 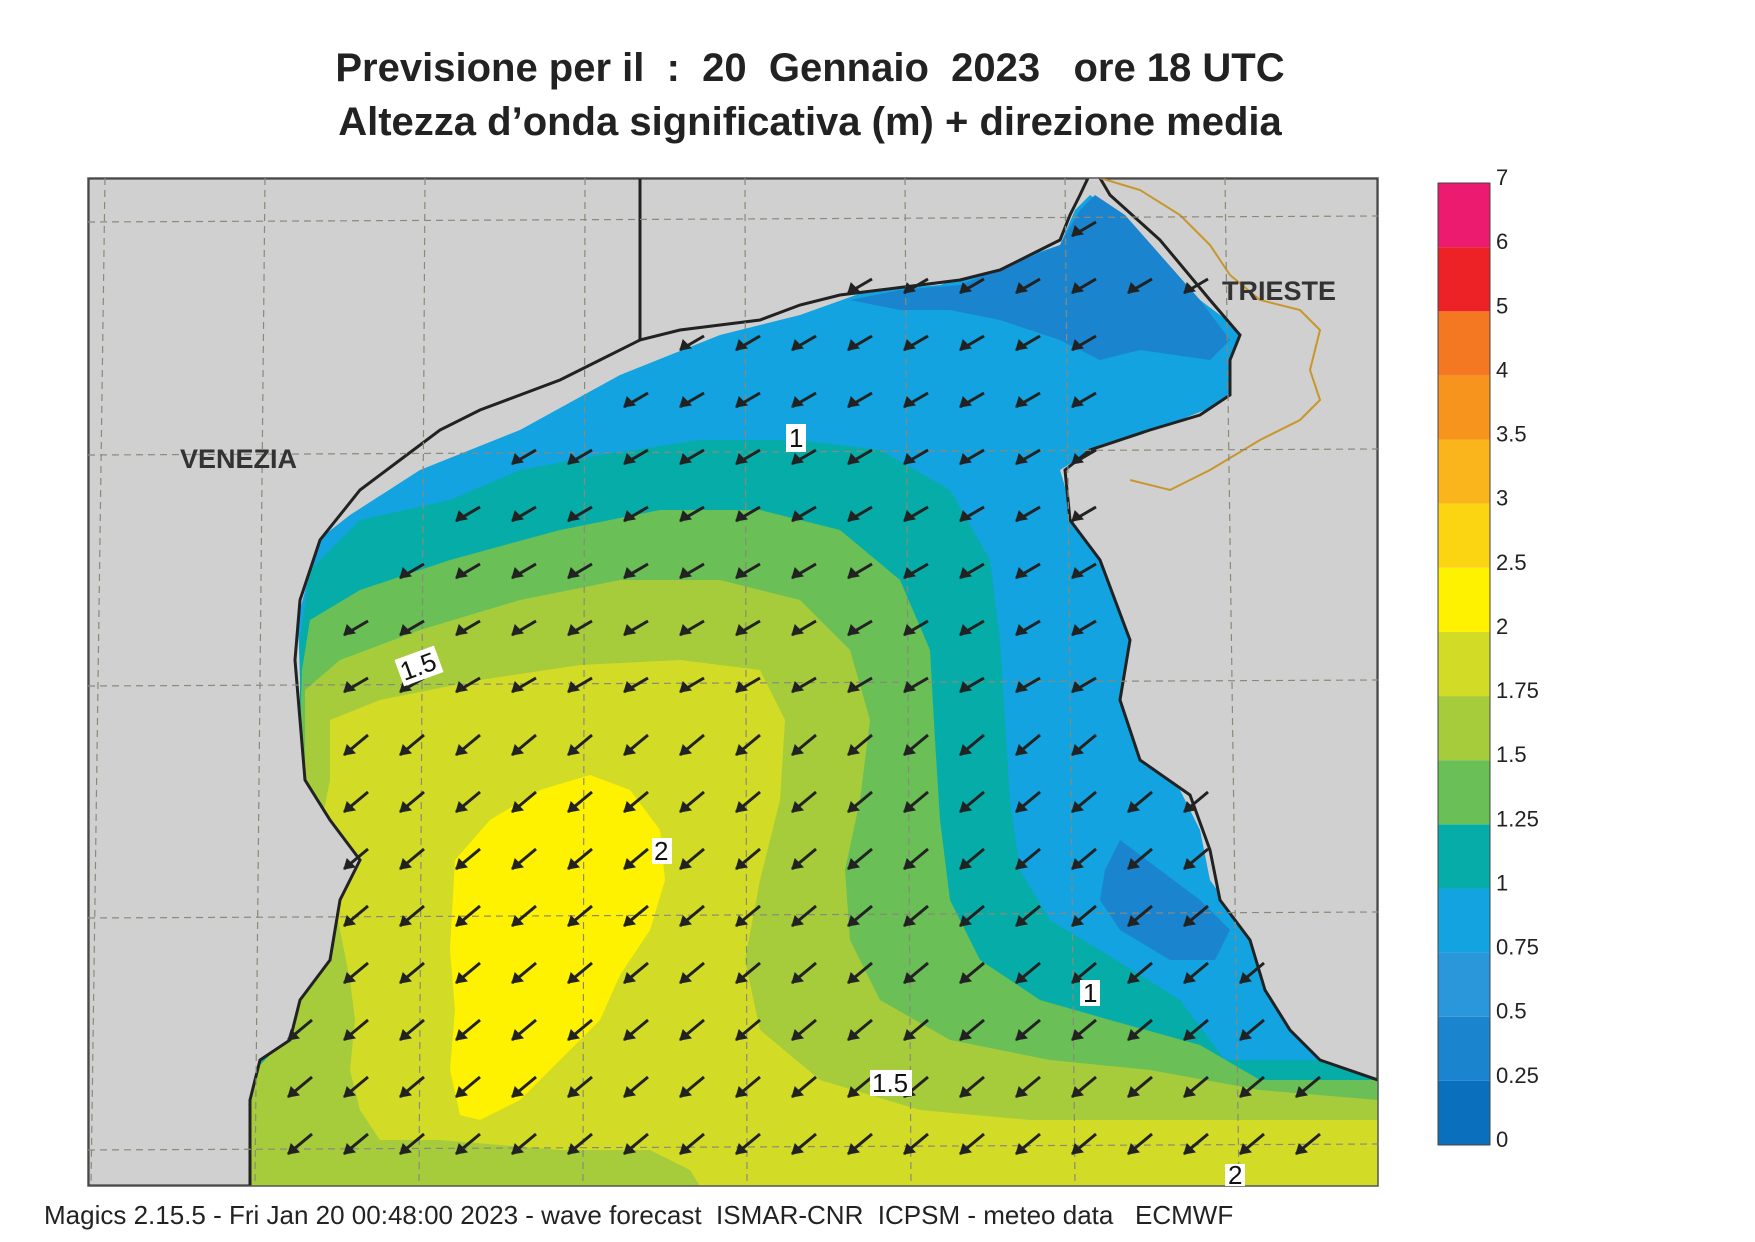 I want to click on colorbar-tick-label: 0, so click(x=1502, y=1139).